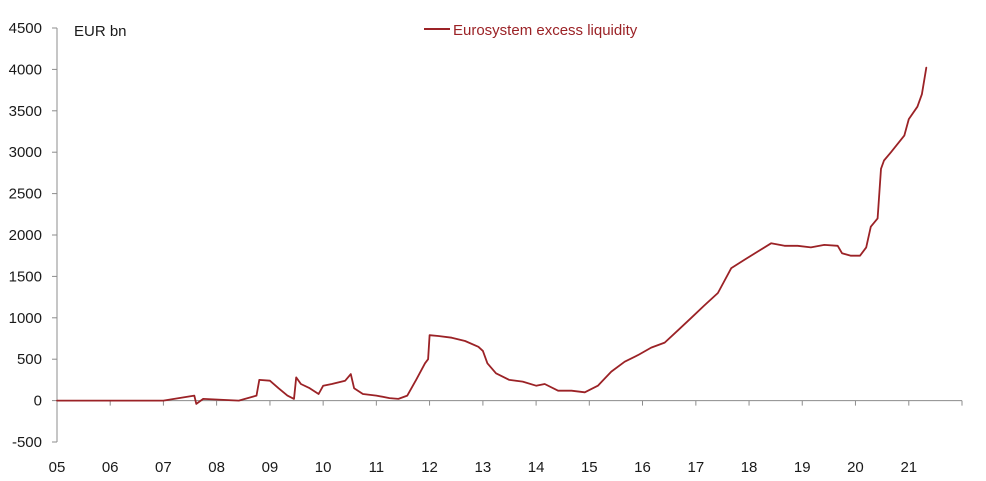 The width and height of the screenshot is (986, 481). Describe the element at coordinates (29, 359) in the screenshot. I see `y-tick-label: 500` at that location.